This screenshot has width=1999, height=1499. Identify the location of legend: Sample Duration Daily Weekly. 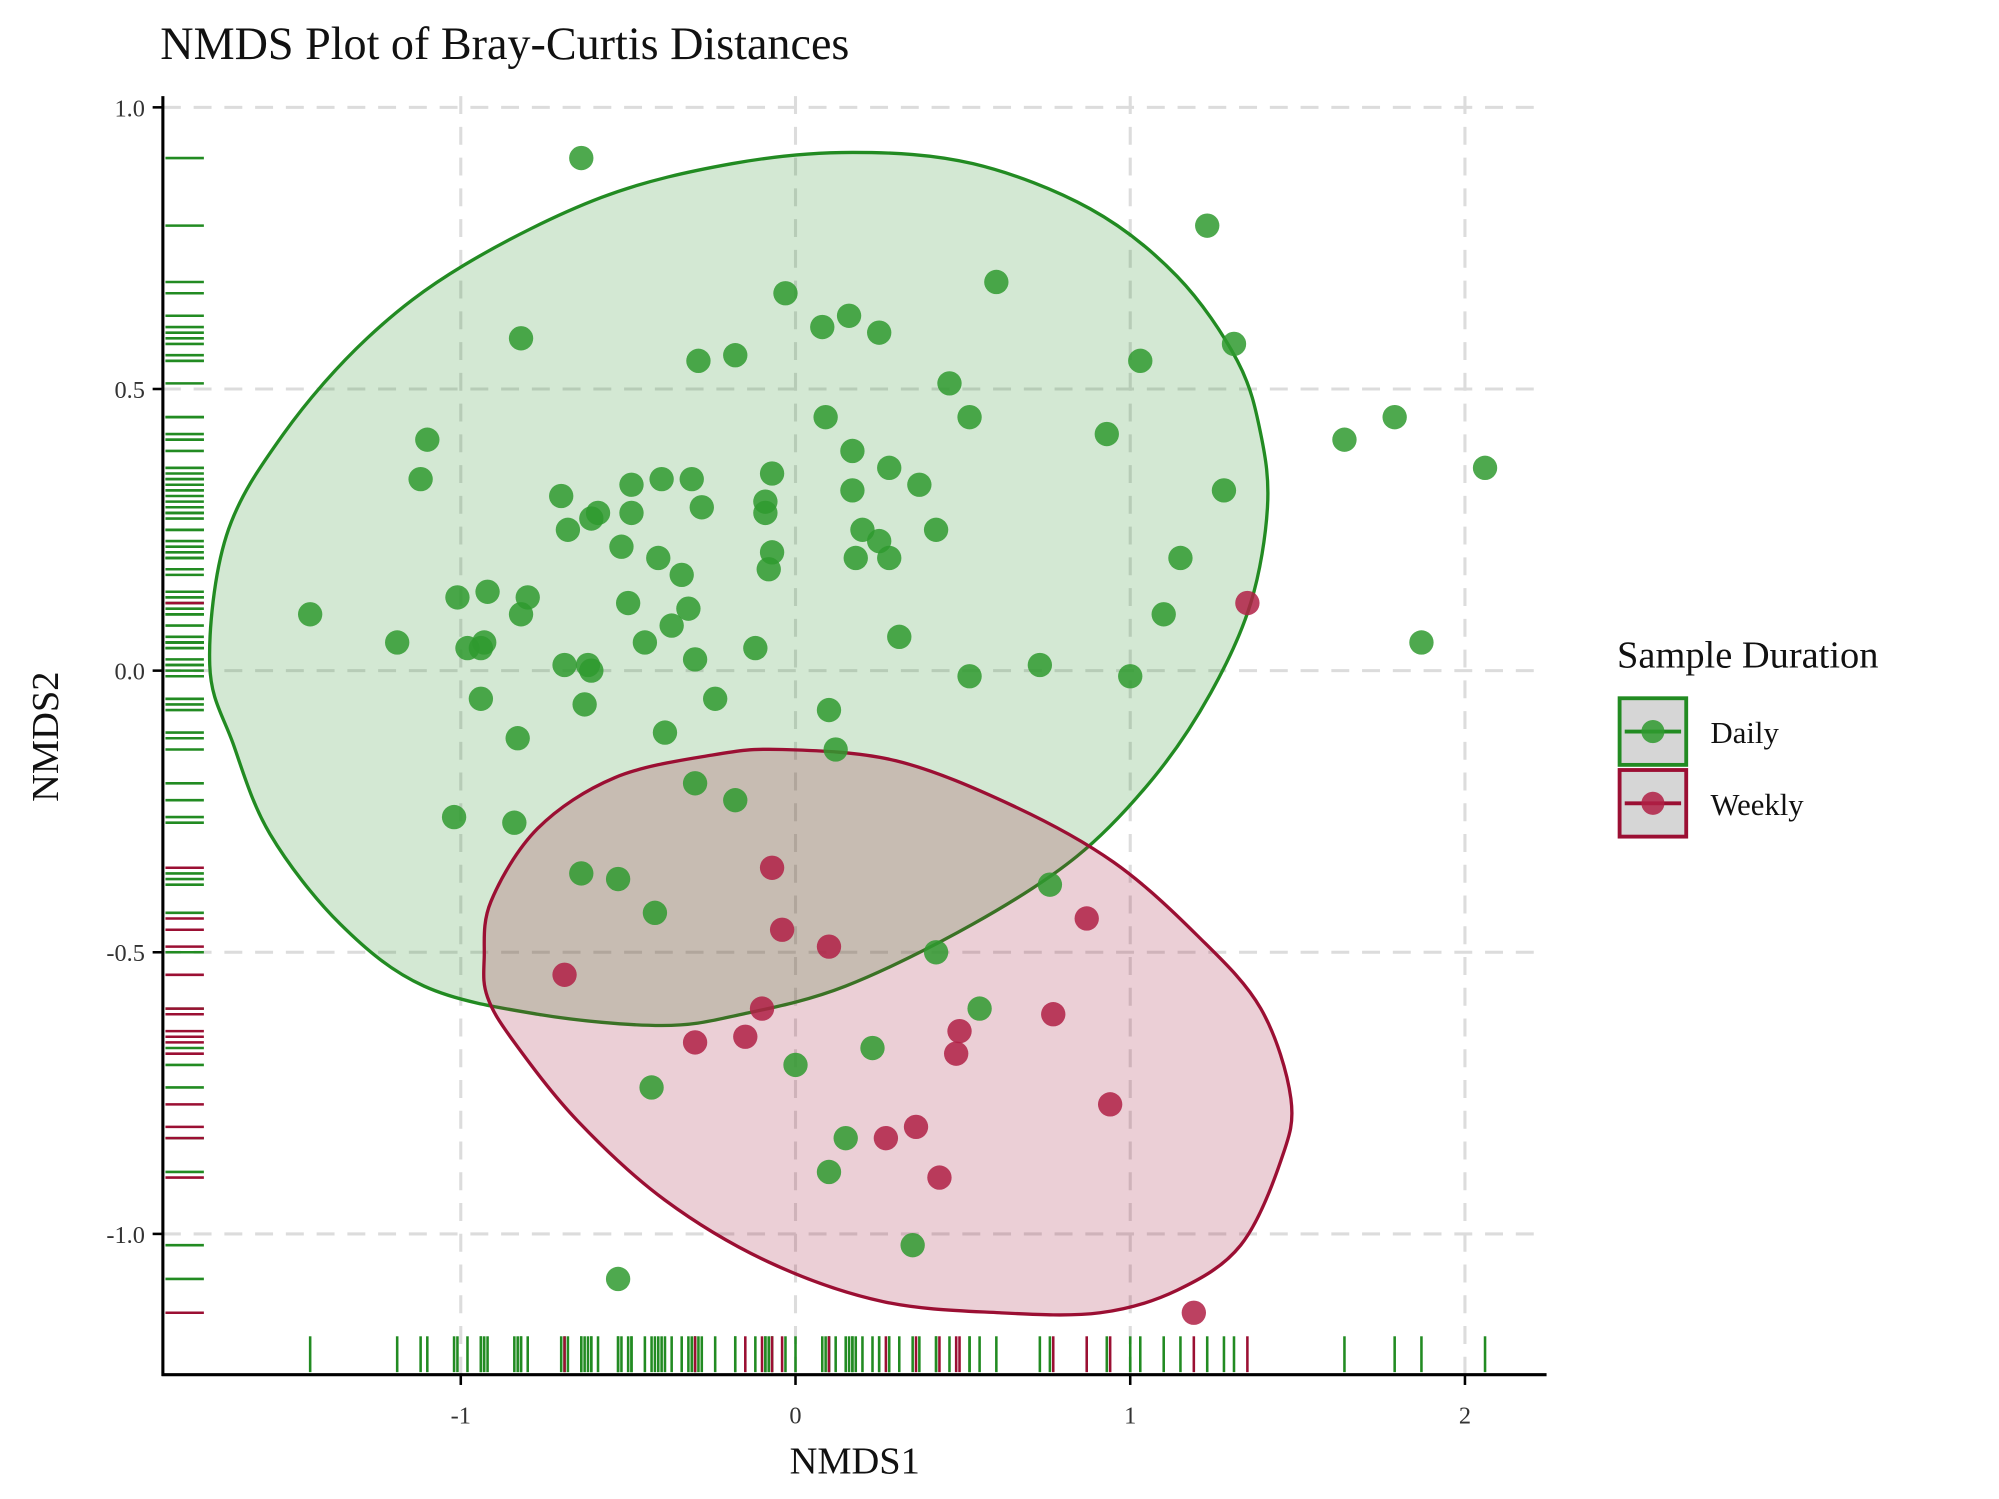
(1747, 737).